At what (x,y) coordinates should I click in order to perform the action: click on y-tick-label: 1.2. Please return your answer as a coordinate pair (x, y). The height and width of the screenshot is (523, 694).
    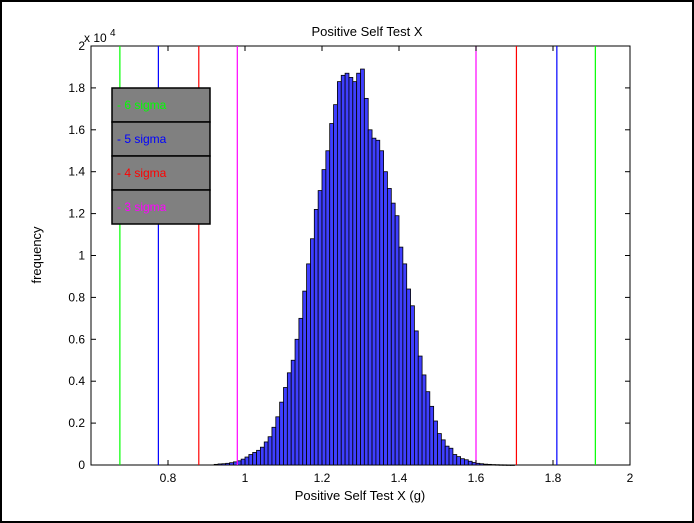
    Looking at the image, I should click on (76, 214).